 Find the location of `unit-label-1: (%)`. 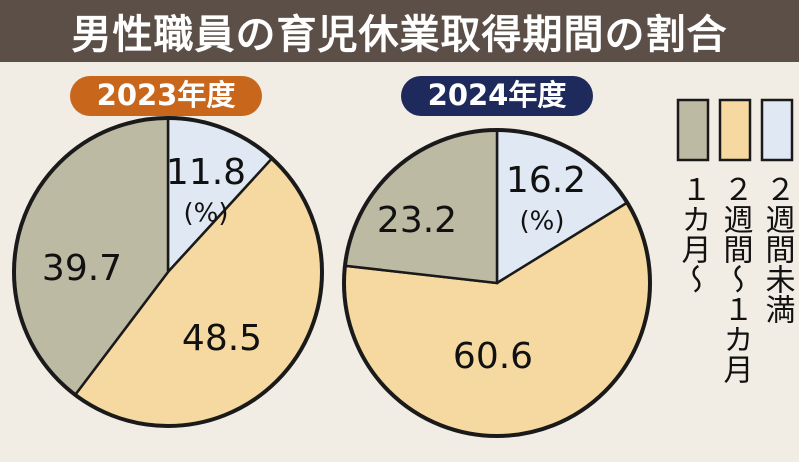

unit-label-1: (%) is located at coordinates (542, 222).